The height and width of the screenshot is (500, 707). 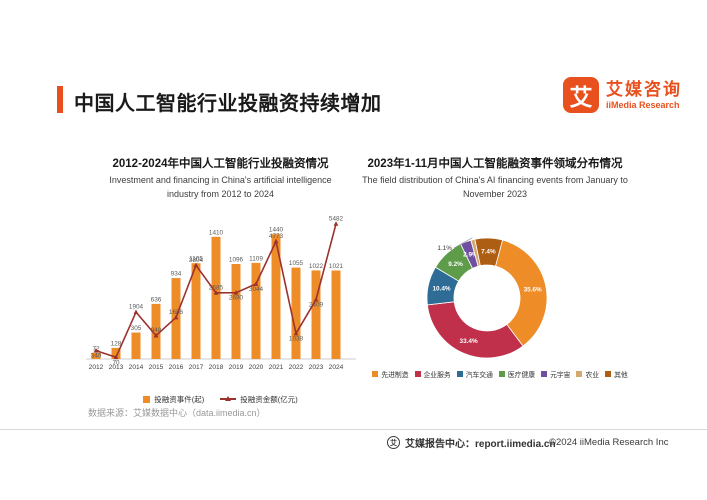 I want to click on data-source-note: 数据来源：艾媒数据中心（data.iimedia.cn）, so click(x=177, y=413).